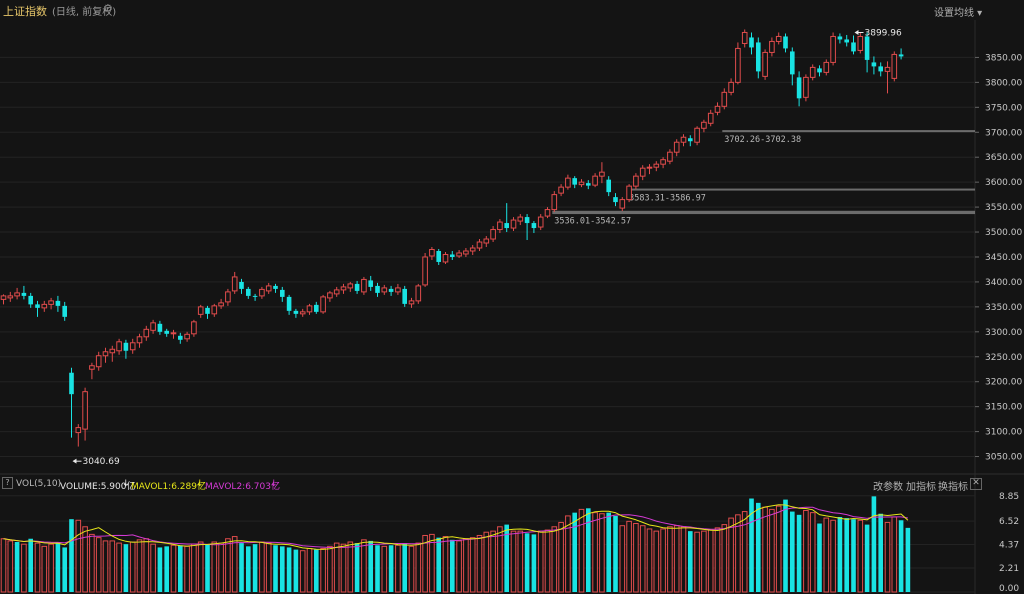 The image size is (1024, 594). I want to click on ma-settings-button: 设置均线 ▾, so click(958, 13).